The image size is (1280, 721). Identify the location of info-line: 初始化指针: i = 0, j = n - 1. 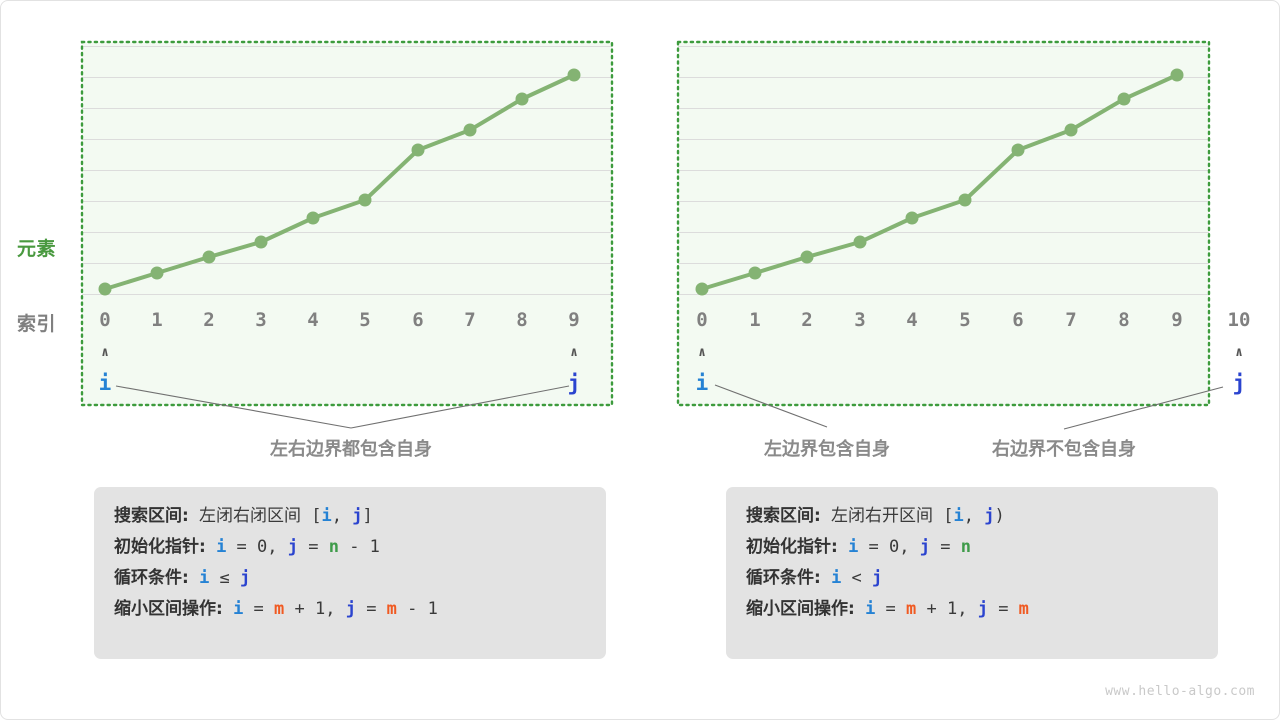
(350, 547).